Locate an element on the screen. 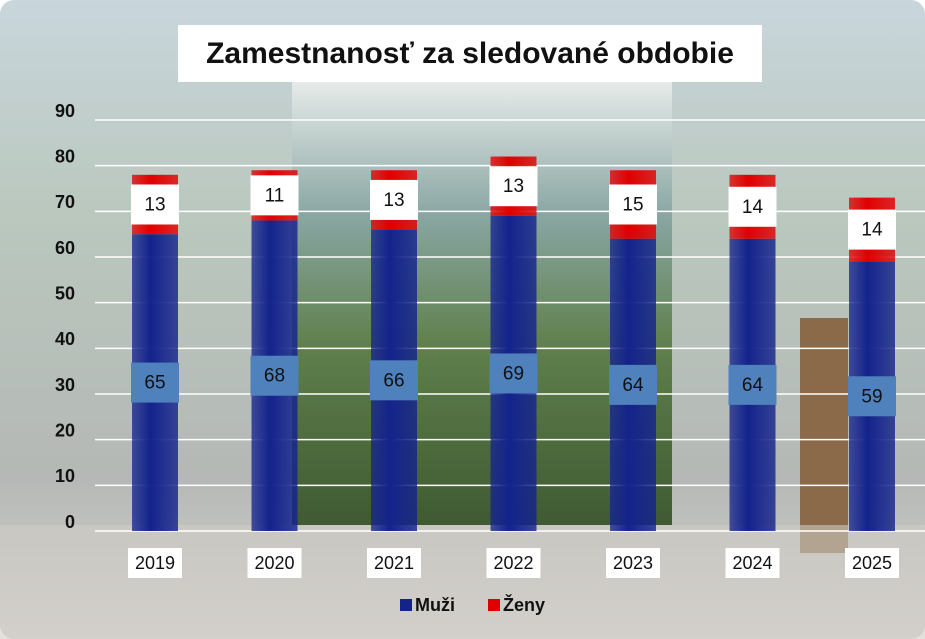 This screenshot has height=639, width=925. y-tick-label: 70 is located at coordinates (65, 202).